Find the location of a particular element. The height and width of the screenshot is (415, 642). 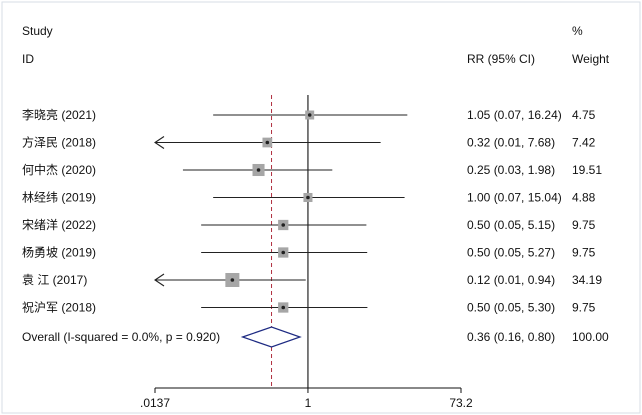

overall-ci-text: 0.36 (0.16, 0.80) is located at coordinates (511, 337).